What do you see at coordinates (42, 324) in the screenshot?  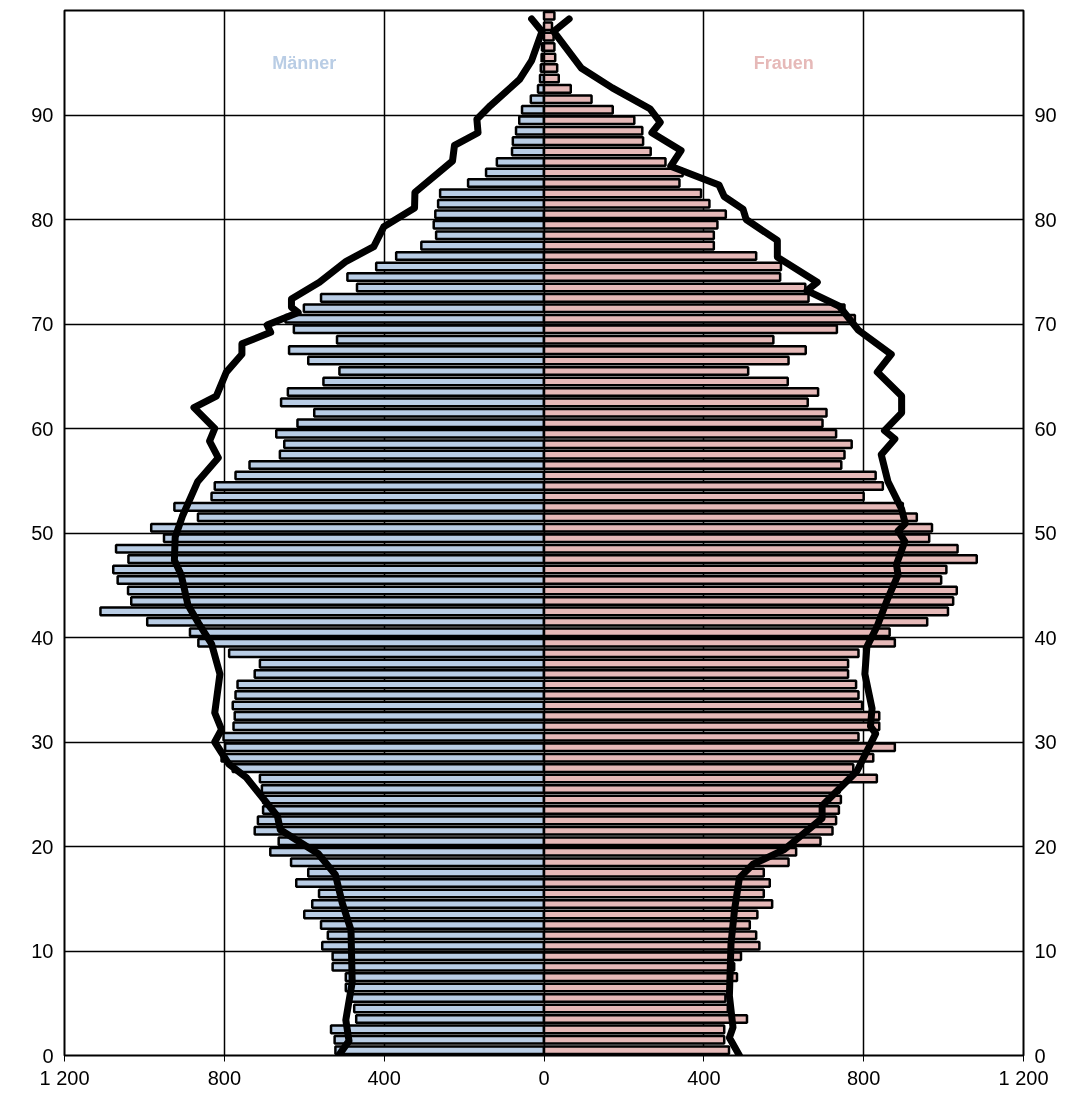 I see `y-tick-label: 70` at bounding box center [42, 324].